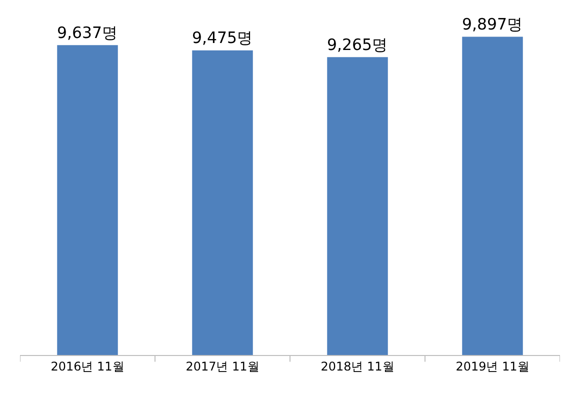  Describe the element at coordinates (87, 366) in the screenshot. I see `x-tick-label: 2016년 11월` at that location.